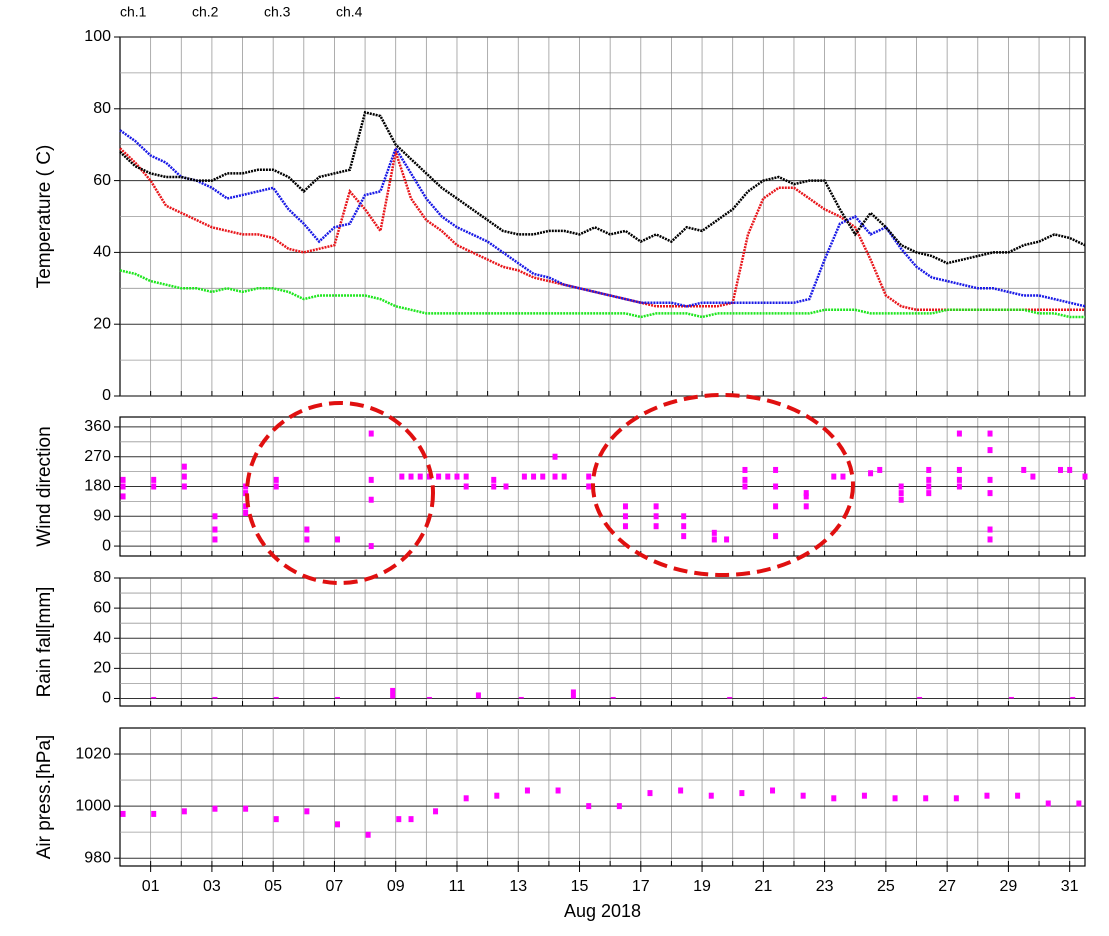  What do you see at coordinates (602, 187) in the screenshot?
I see `series-line` at bounding box center [602, 187].